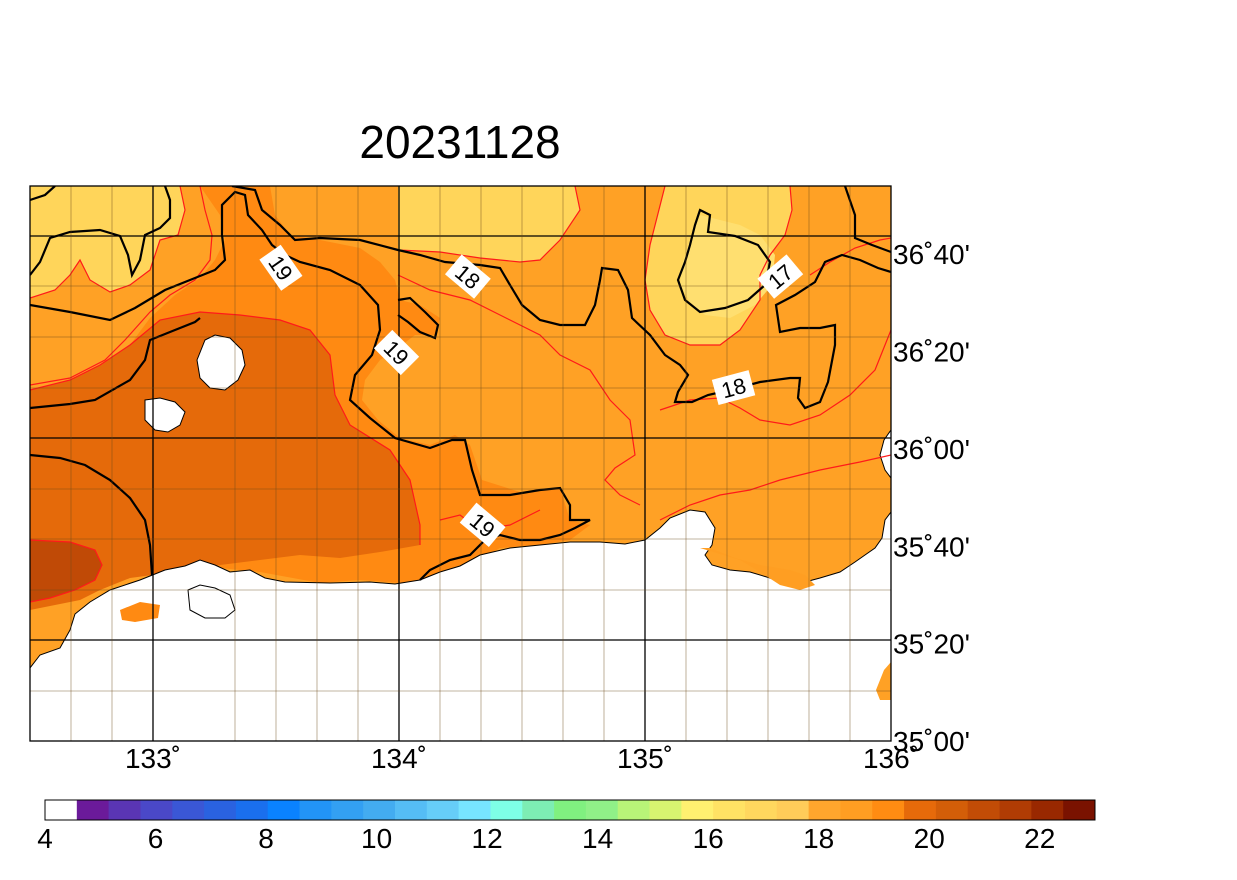  I want to click on colorbar-tick-label: 14, so click(597, 838).